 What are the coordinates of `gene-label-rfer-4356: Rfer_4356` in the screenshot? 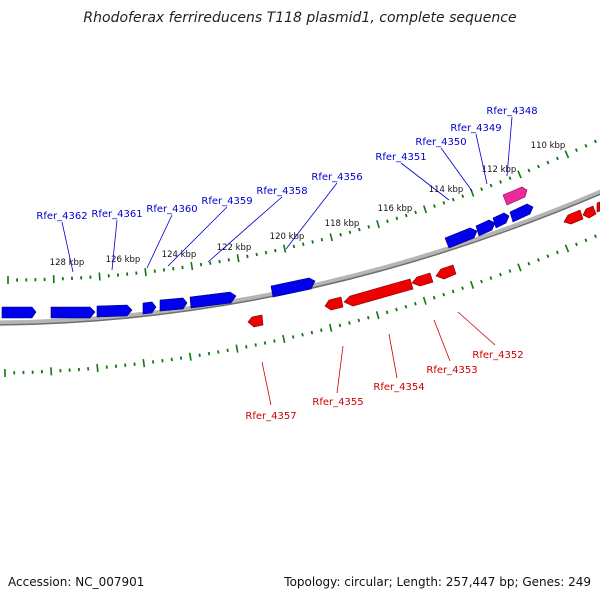 It's located at (336, 177).